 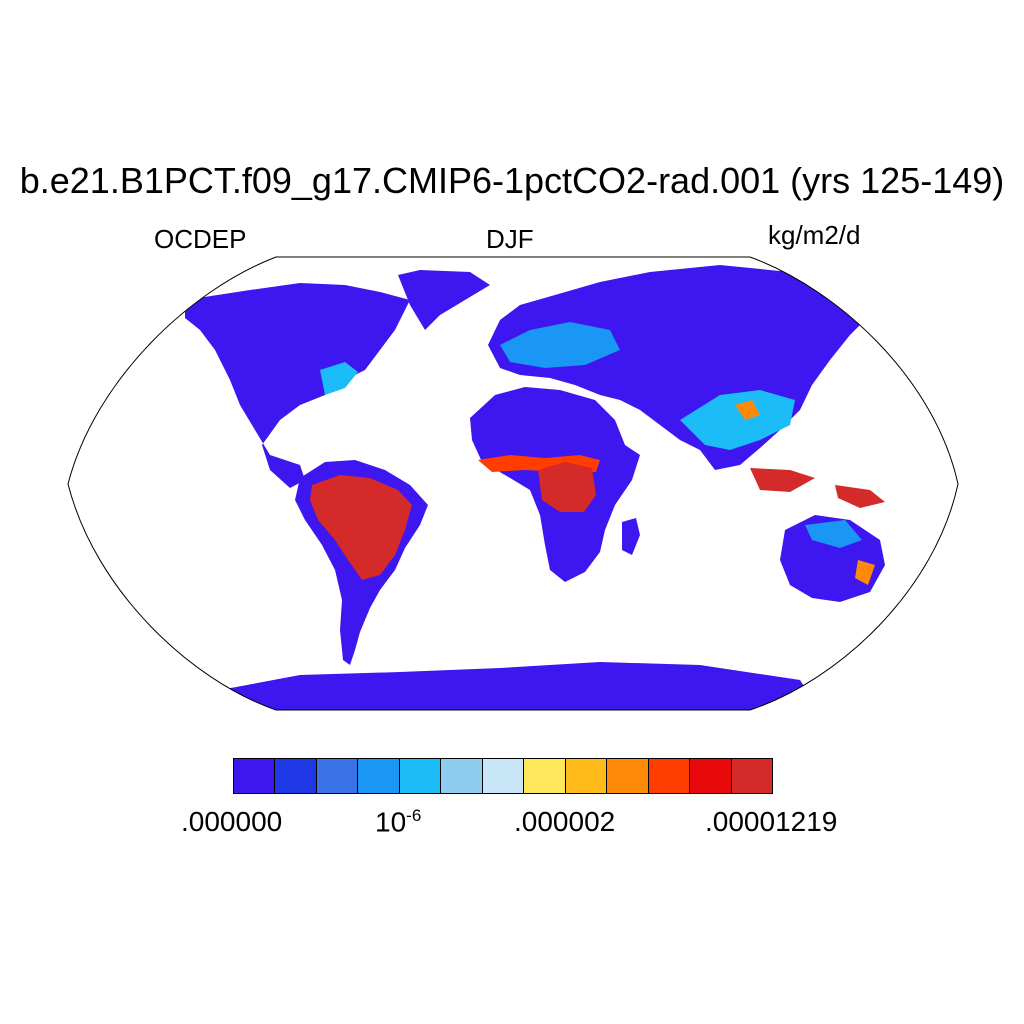 I want to click on south-asia-heat, so click(x=737, y=420).